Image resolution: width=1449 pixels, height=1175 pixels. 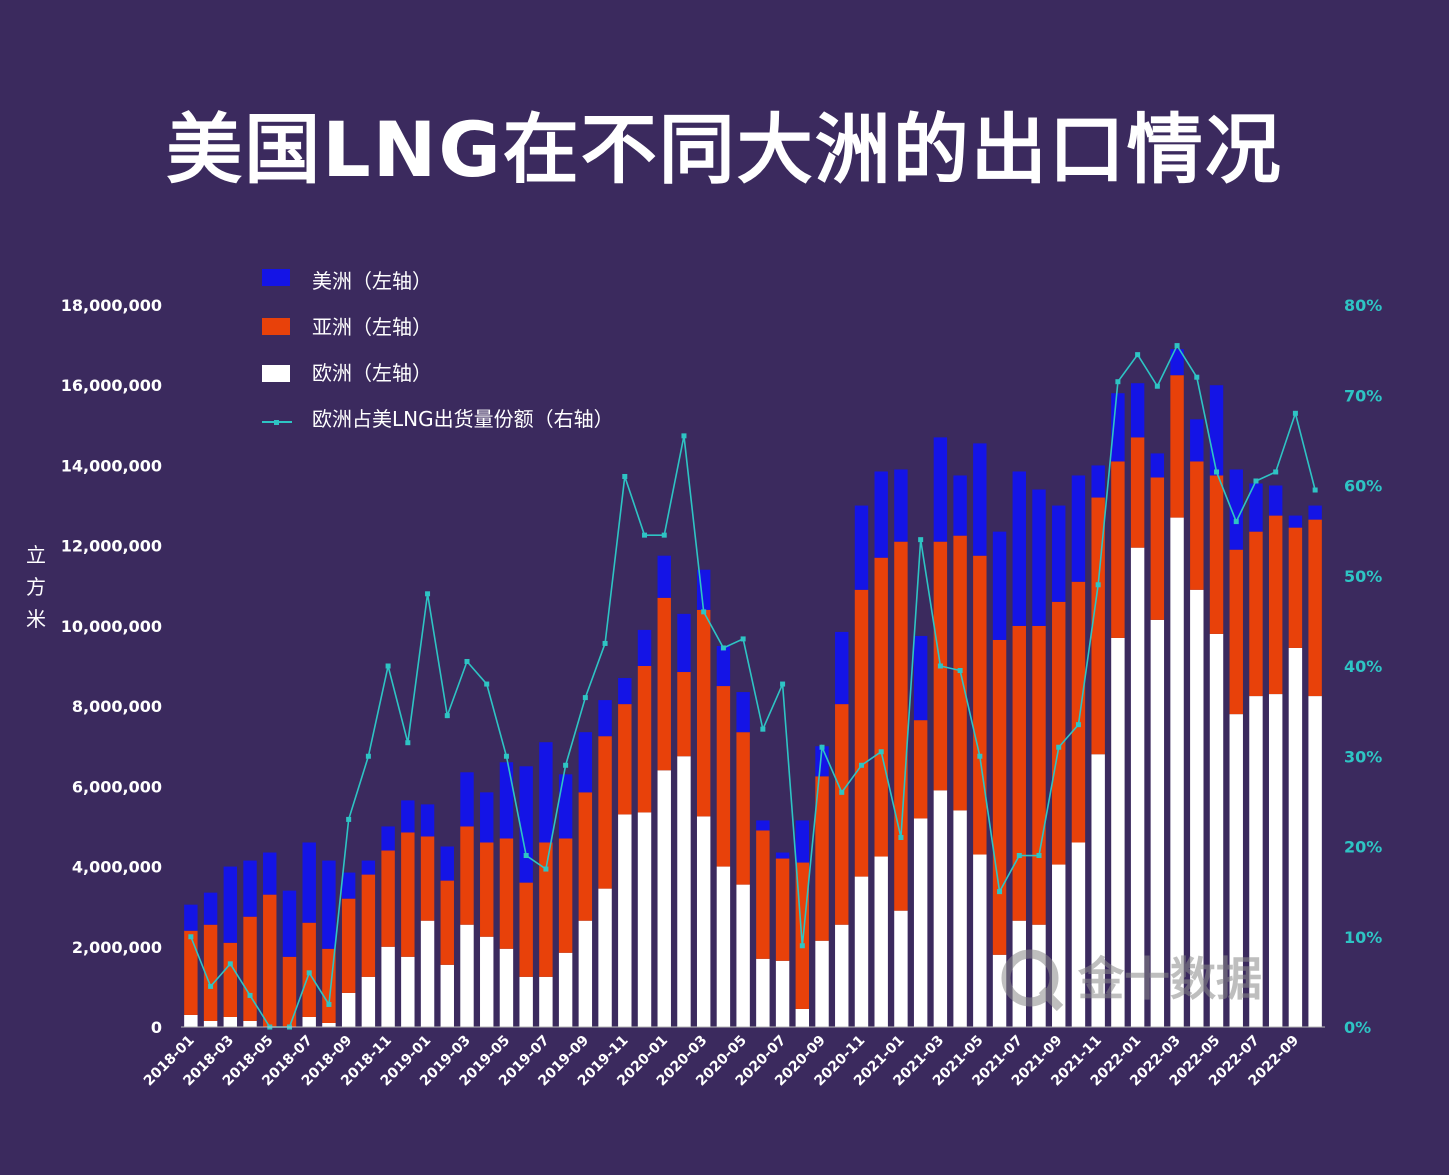 What do you see at coordinates (1051, 999) in the screenshot?
I see `watermark-logo-tail` at bounding box center [1051, 999].